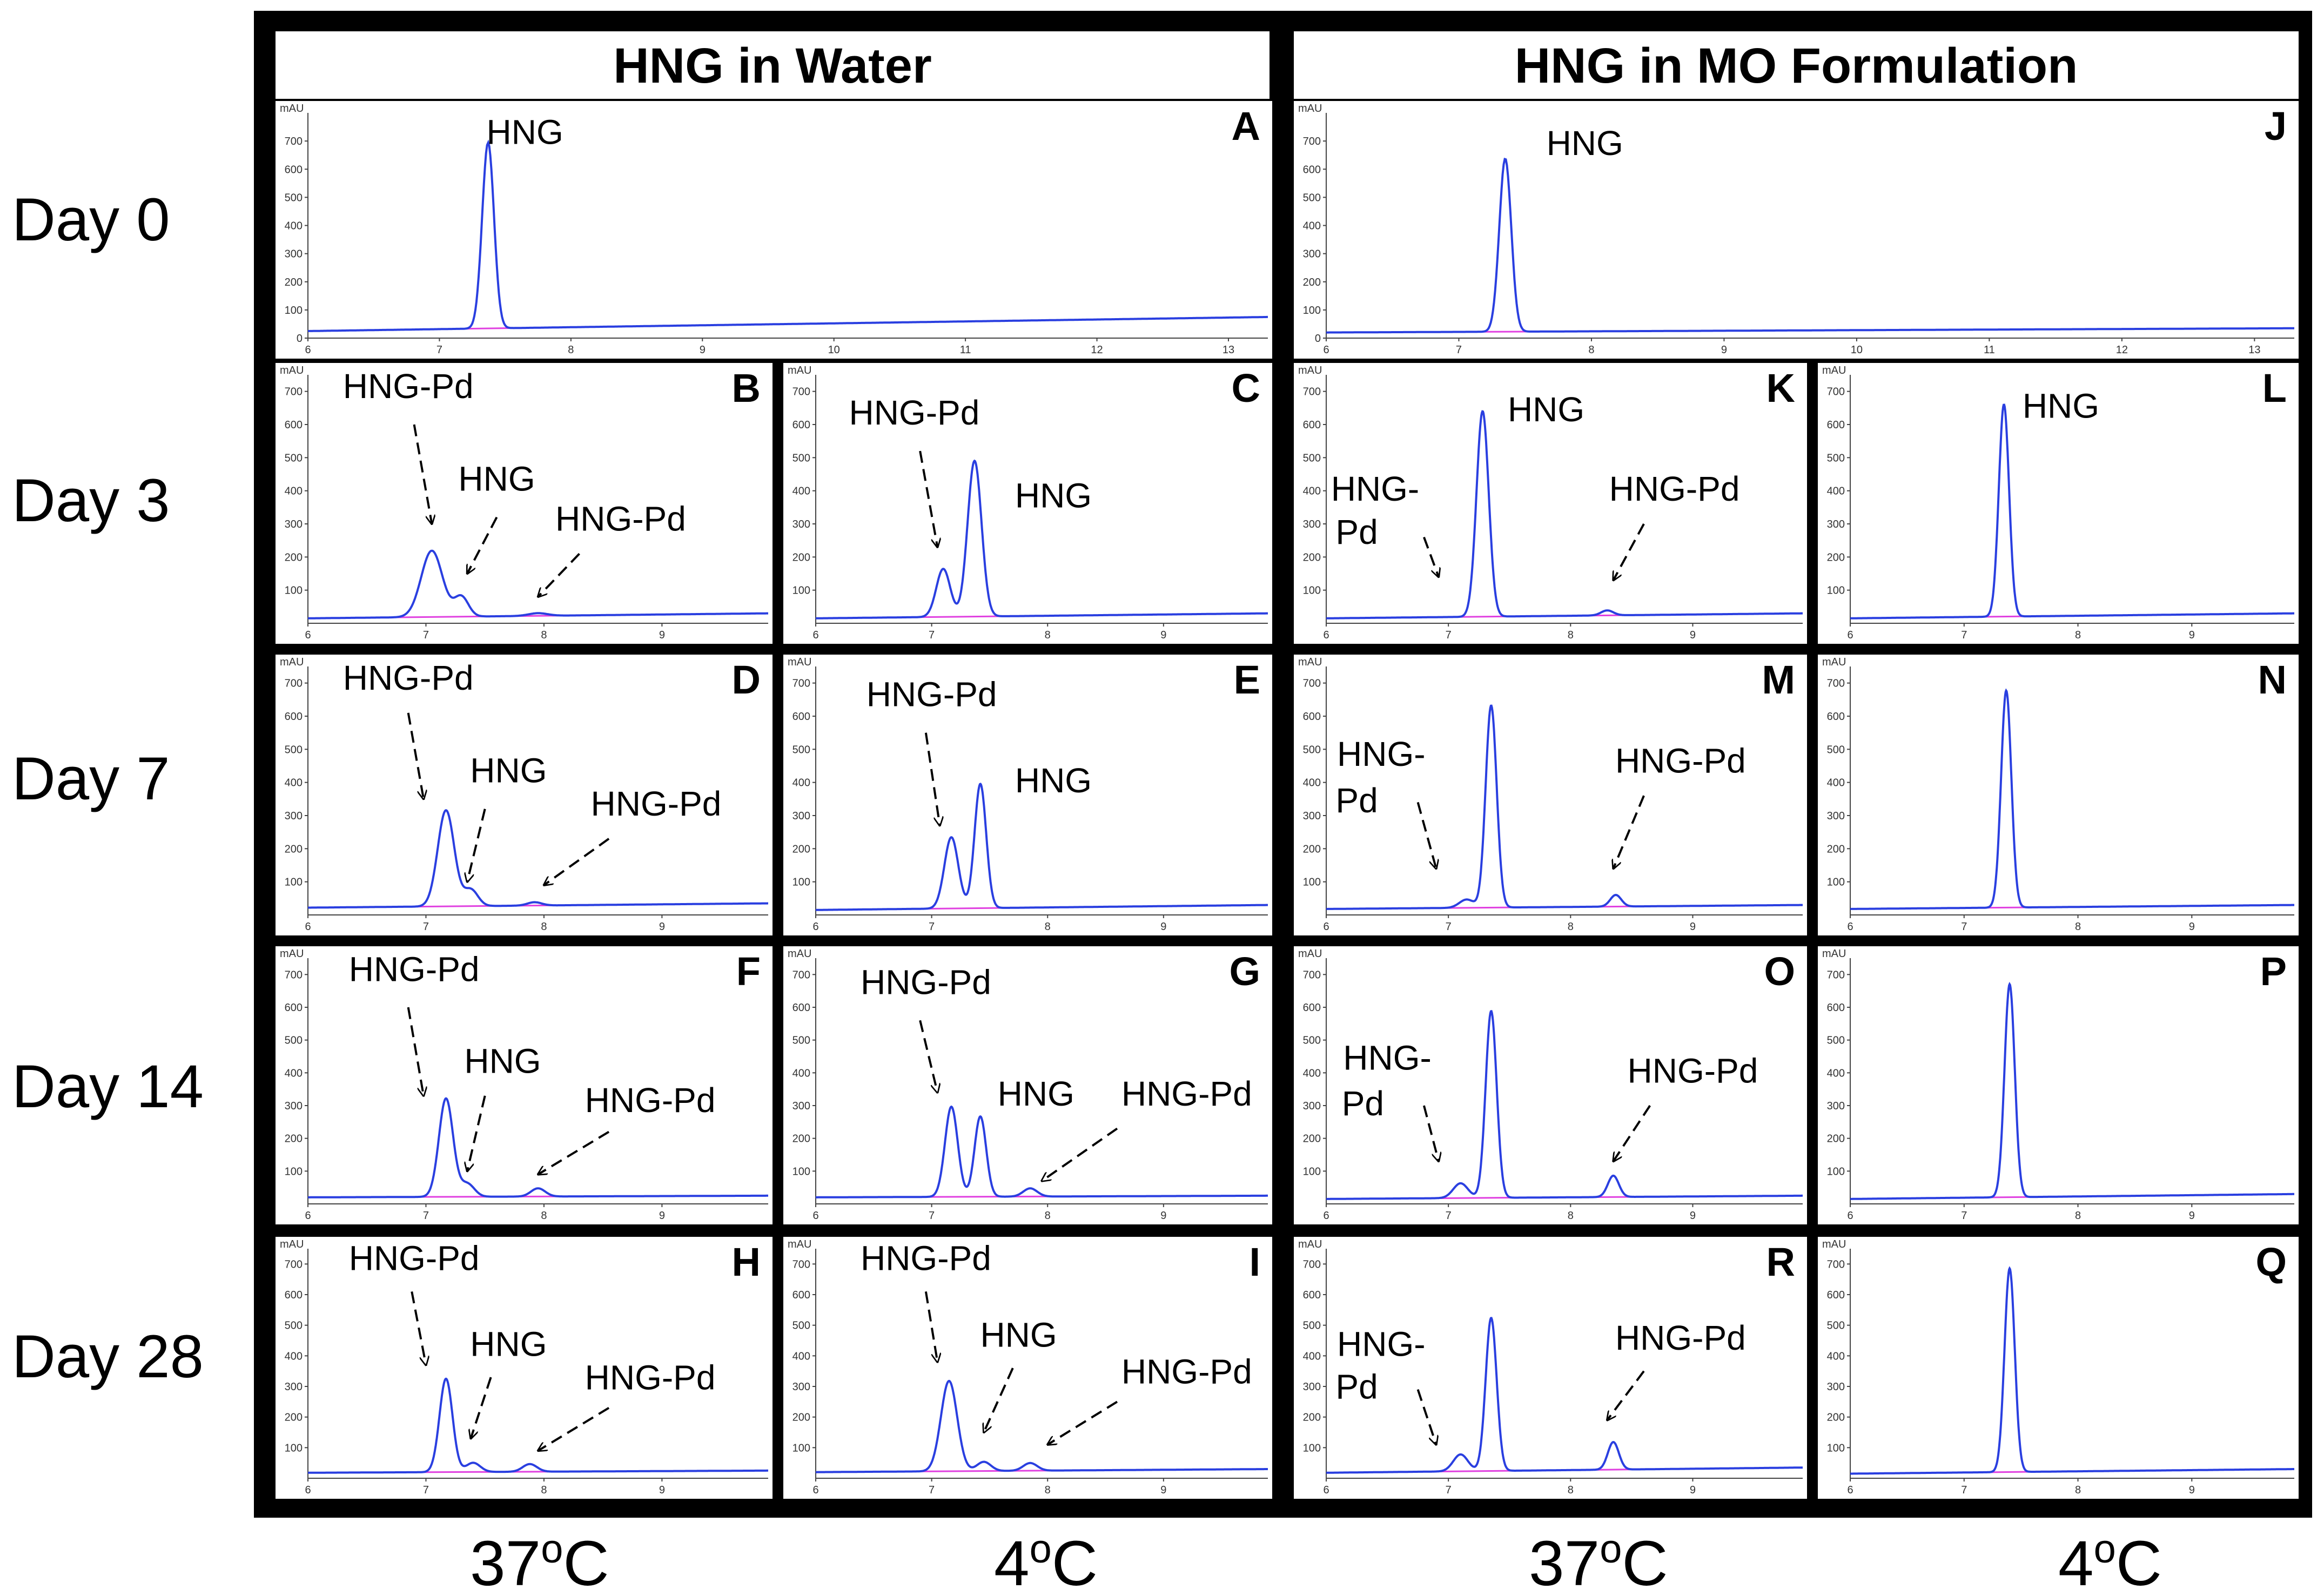  I want to click on panel-letter-j: J, so click(2276, 126).